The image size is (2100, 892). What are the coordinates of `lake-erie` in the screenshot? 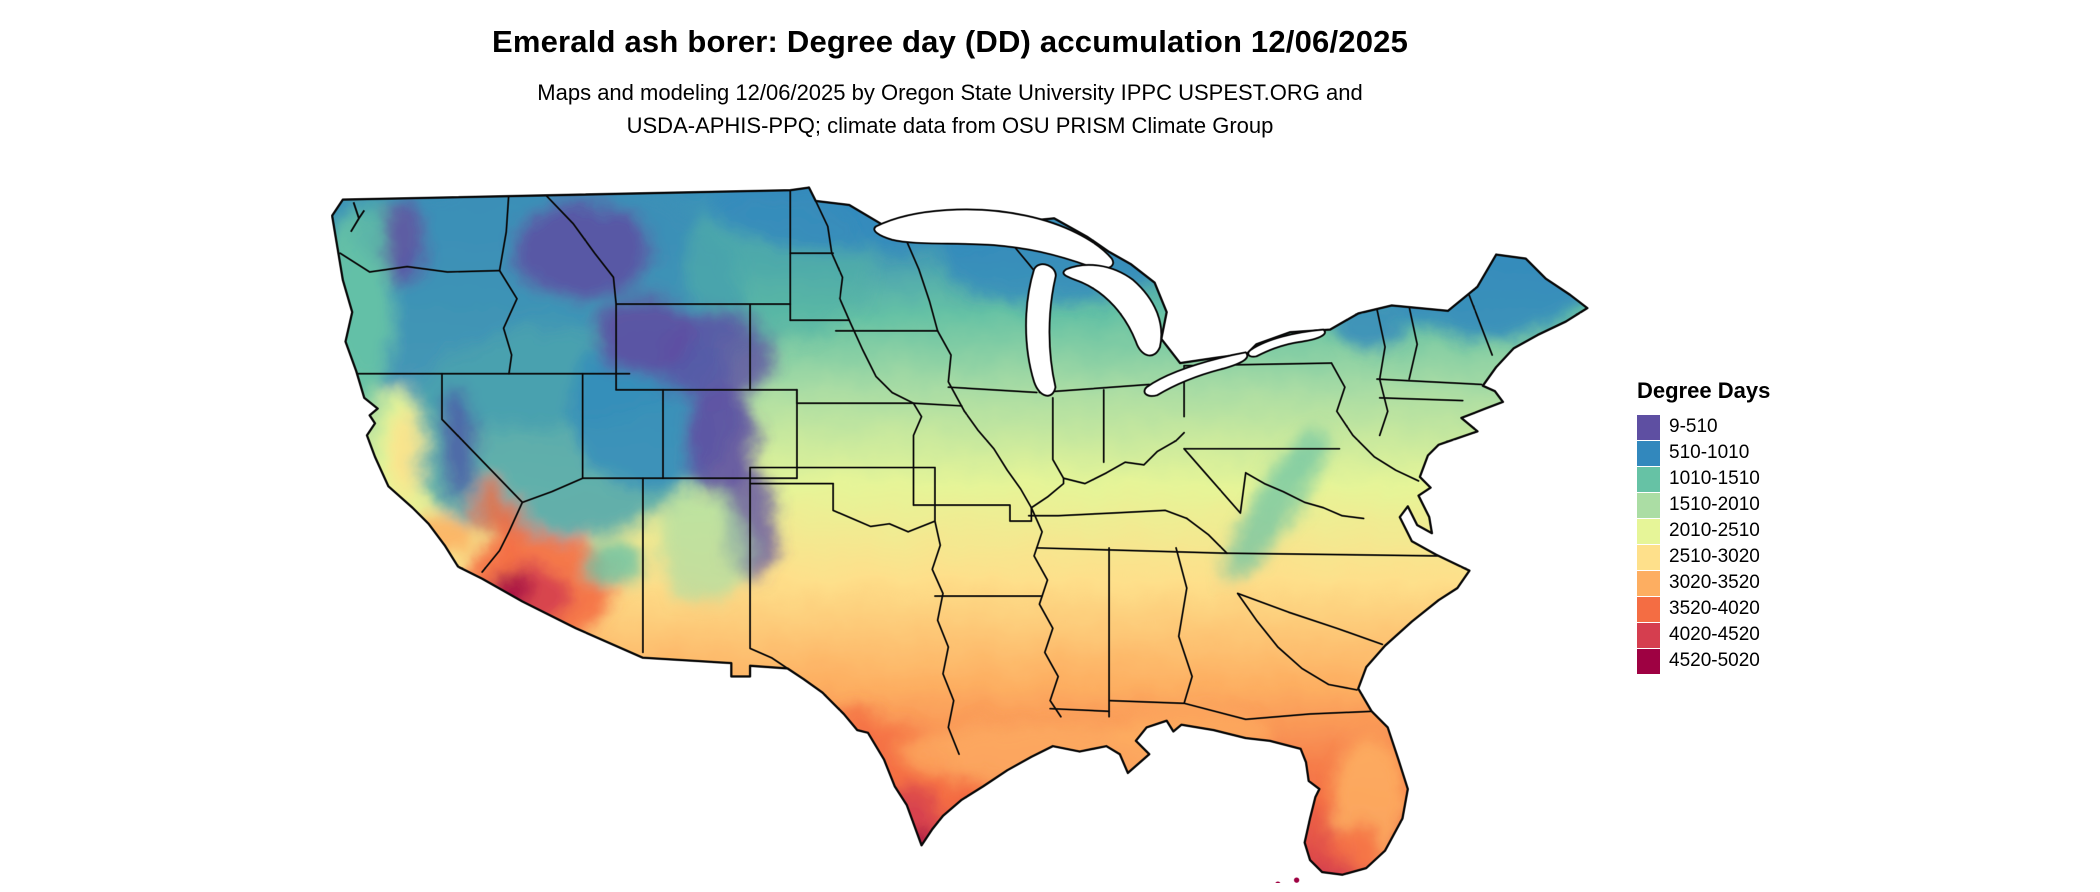 It's located at (1196, 374).